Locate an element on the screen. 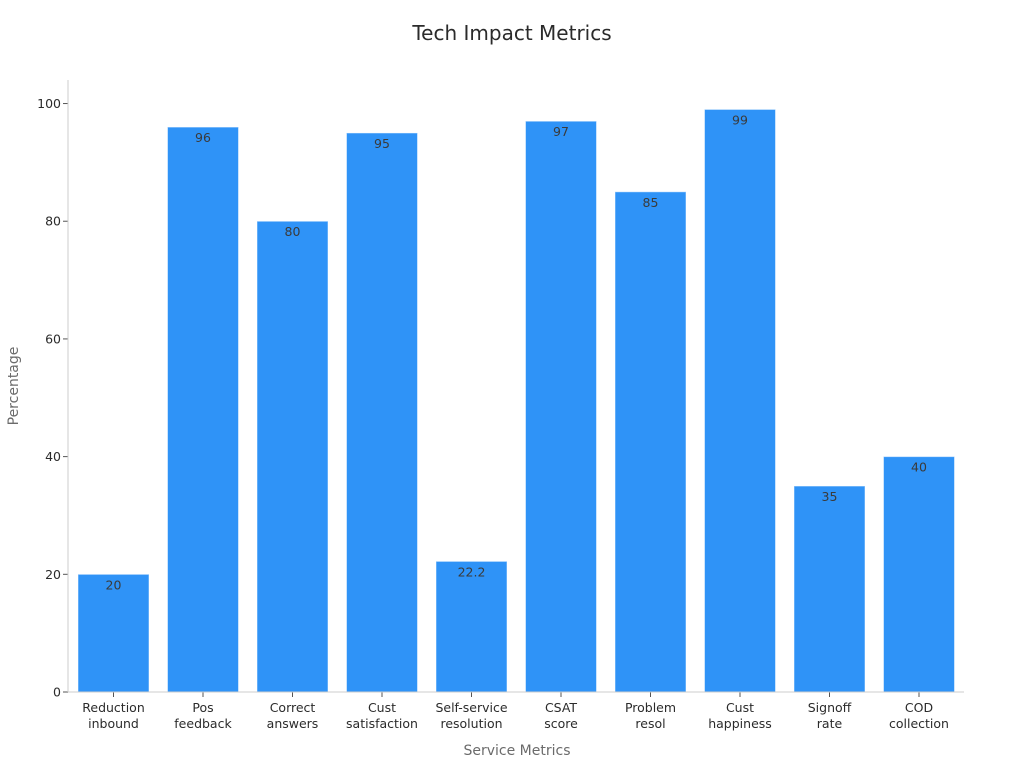  x-tick-label: Pos is located at coordinates (202, 707).